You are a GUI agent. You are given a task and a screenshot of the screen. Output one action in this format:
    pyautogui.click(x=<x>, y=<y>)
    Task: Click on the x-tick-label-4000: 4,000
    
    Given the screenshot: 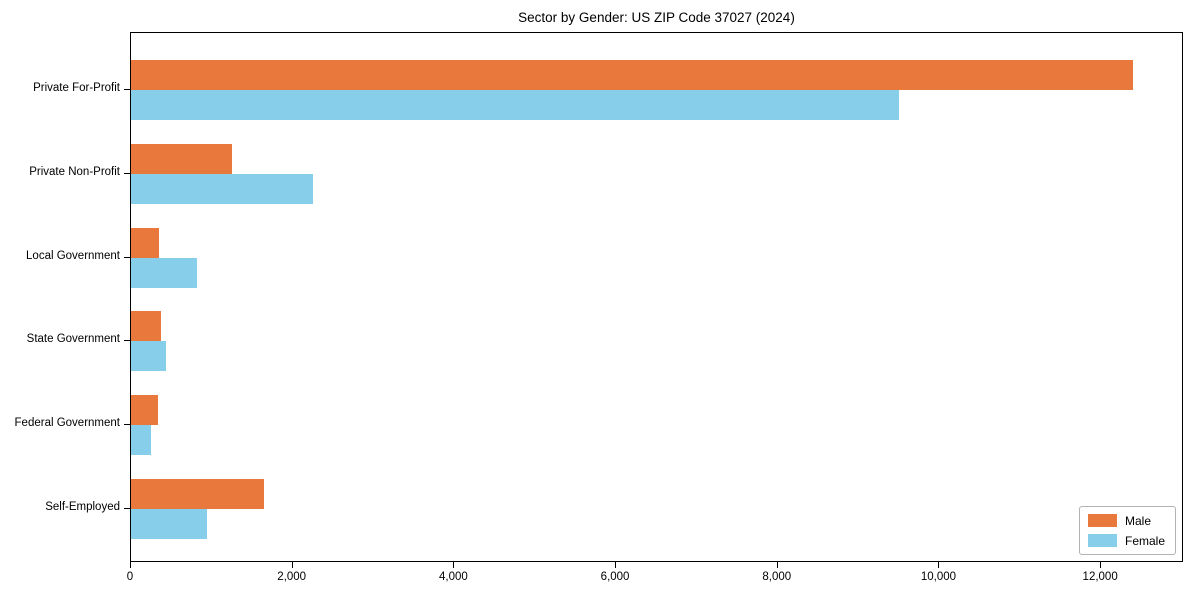 What is the action you would take?
    pyautogui.click(x=453, y=577)
    